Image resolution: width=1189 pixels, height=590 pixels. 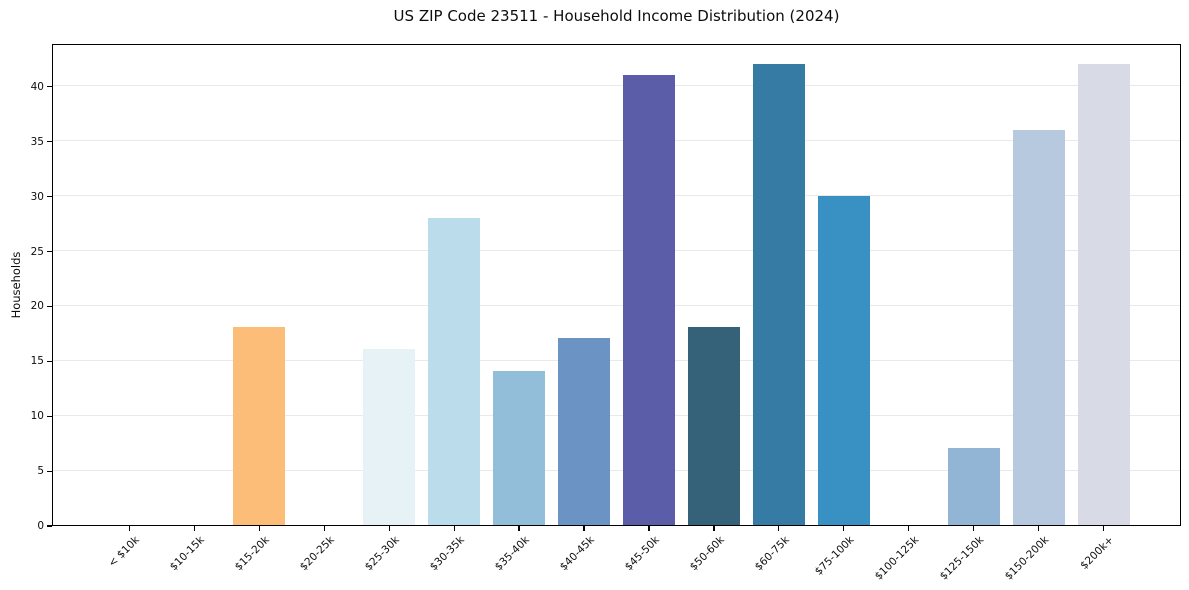 What do you see at coordinates (382, 554) in the screenshot?
I see `x-tick-label-25-30k: $25-30k` at bounding box center [382, 554].